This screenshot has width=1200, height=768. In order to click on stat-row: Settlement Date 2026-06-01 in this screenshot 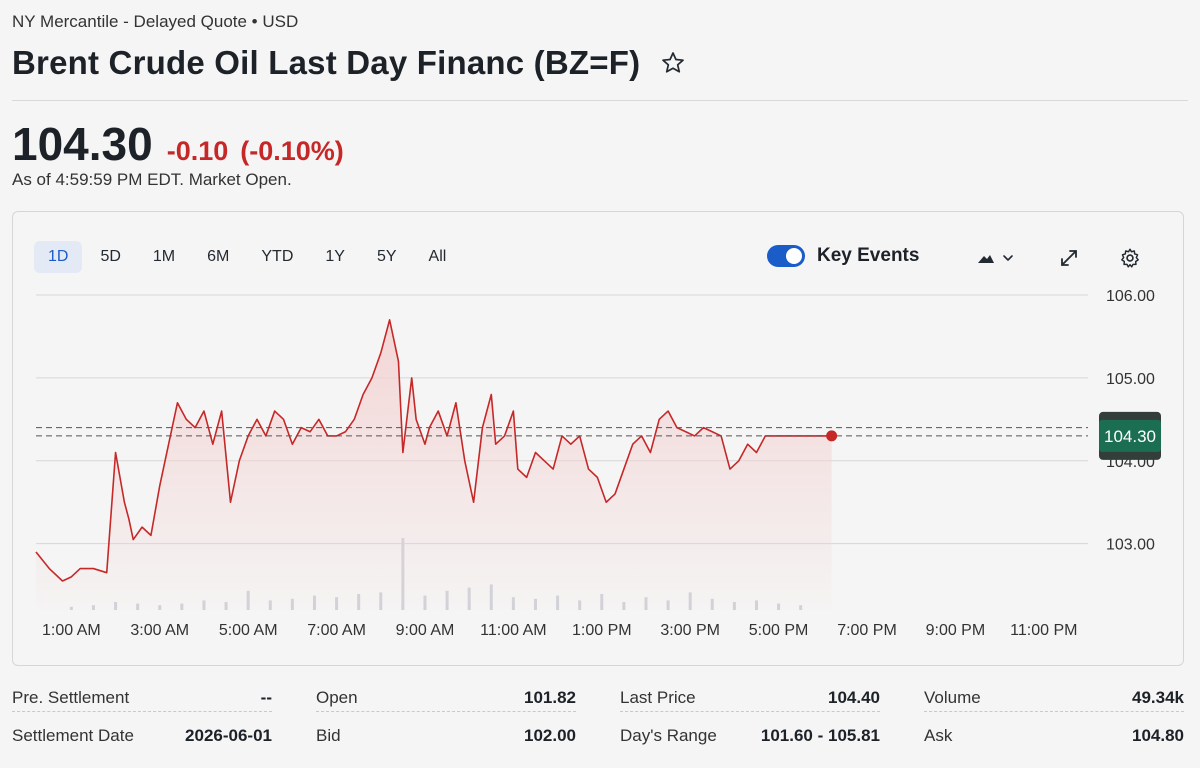, I will do `click(142, 734)`.